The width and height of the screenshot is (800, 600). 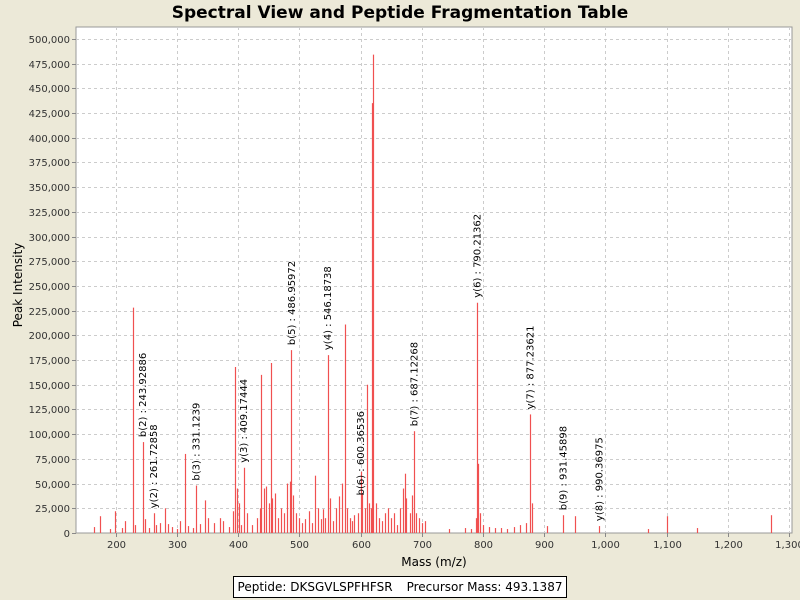 What do you see at coordinates (728, 545) in the screenshot?
I see `x-tick-label: 1,200` at bounding box center [728, 545].